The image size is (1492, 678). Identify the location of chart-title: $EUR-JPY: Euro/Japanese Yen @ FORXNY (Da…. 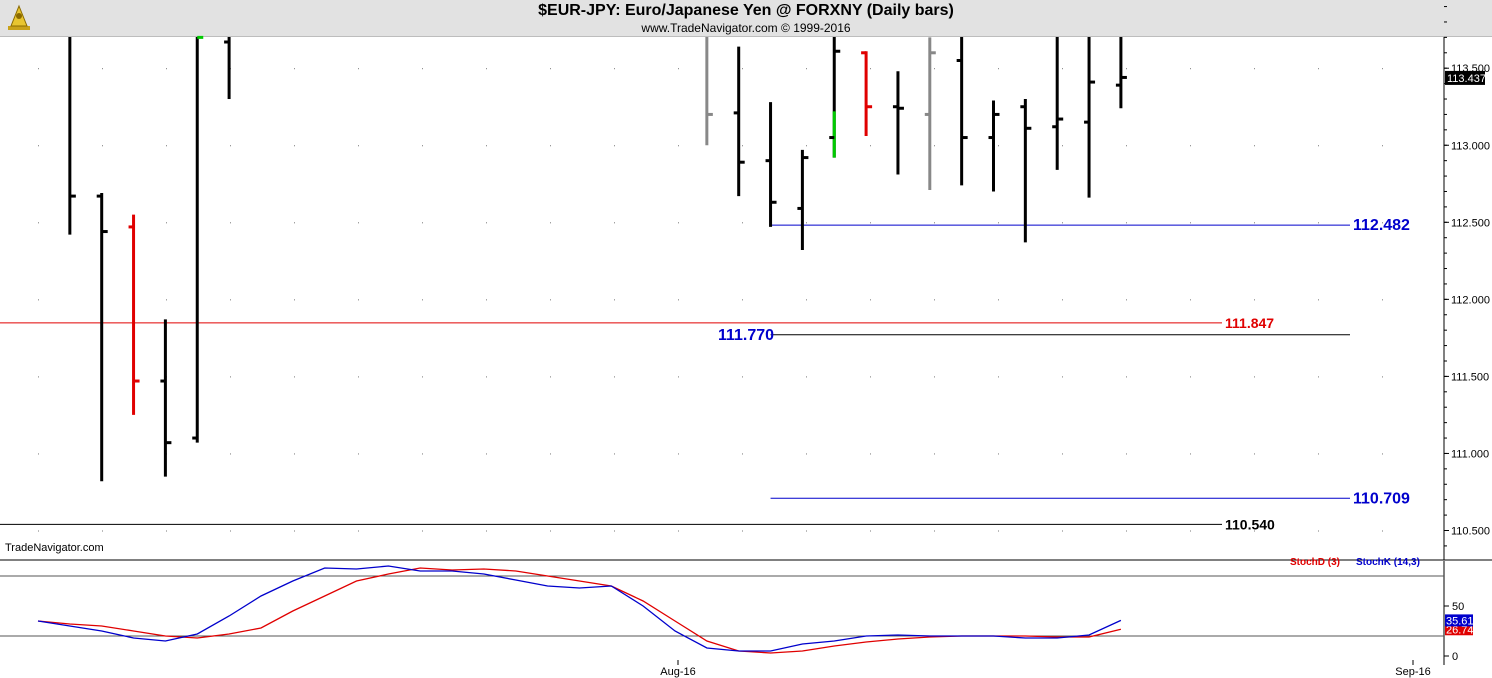
(746, 10).